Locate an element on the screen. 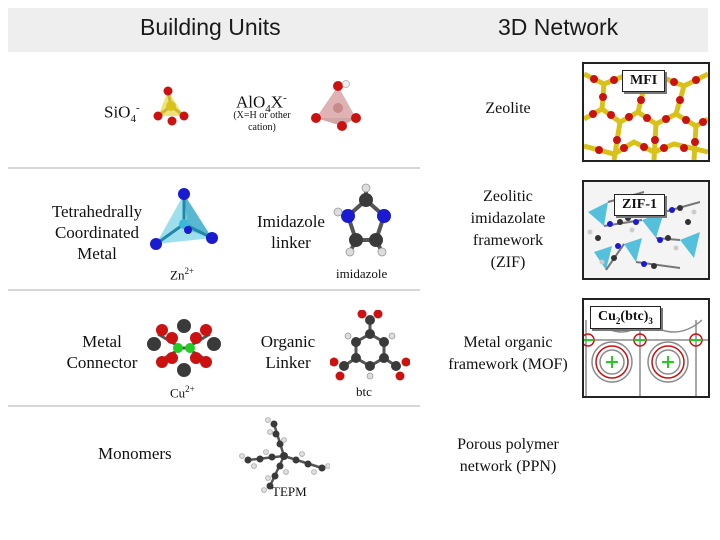 The width and height of the screenshot is (720, 540). cu-paddlewheel-image is located at coordinates (184, 348).